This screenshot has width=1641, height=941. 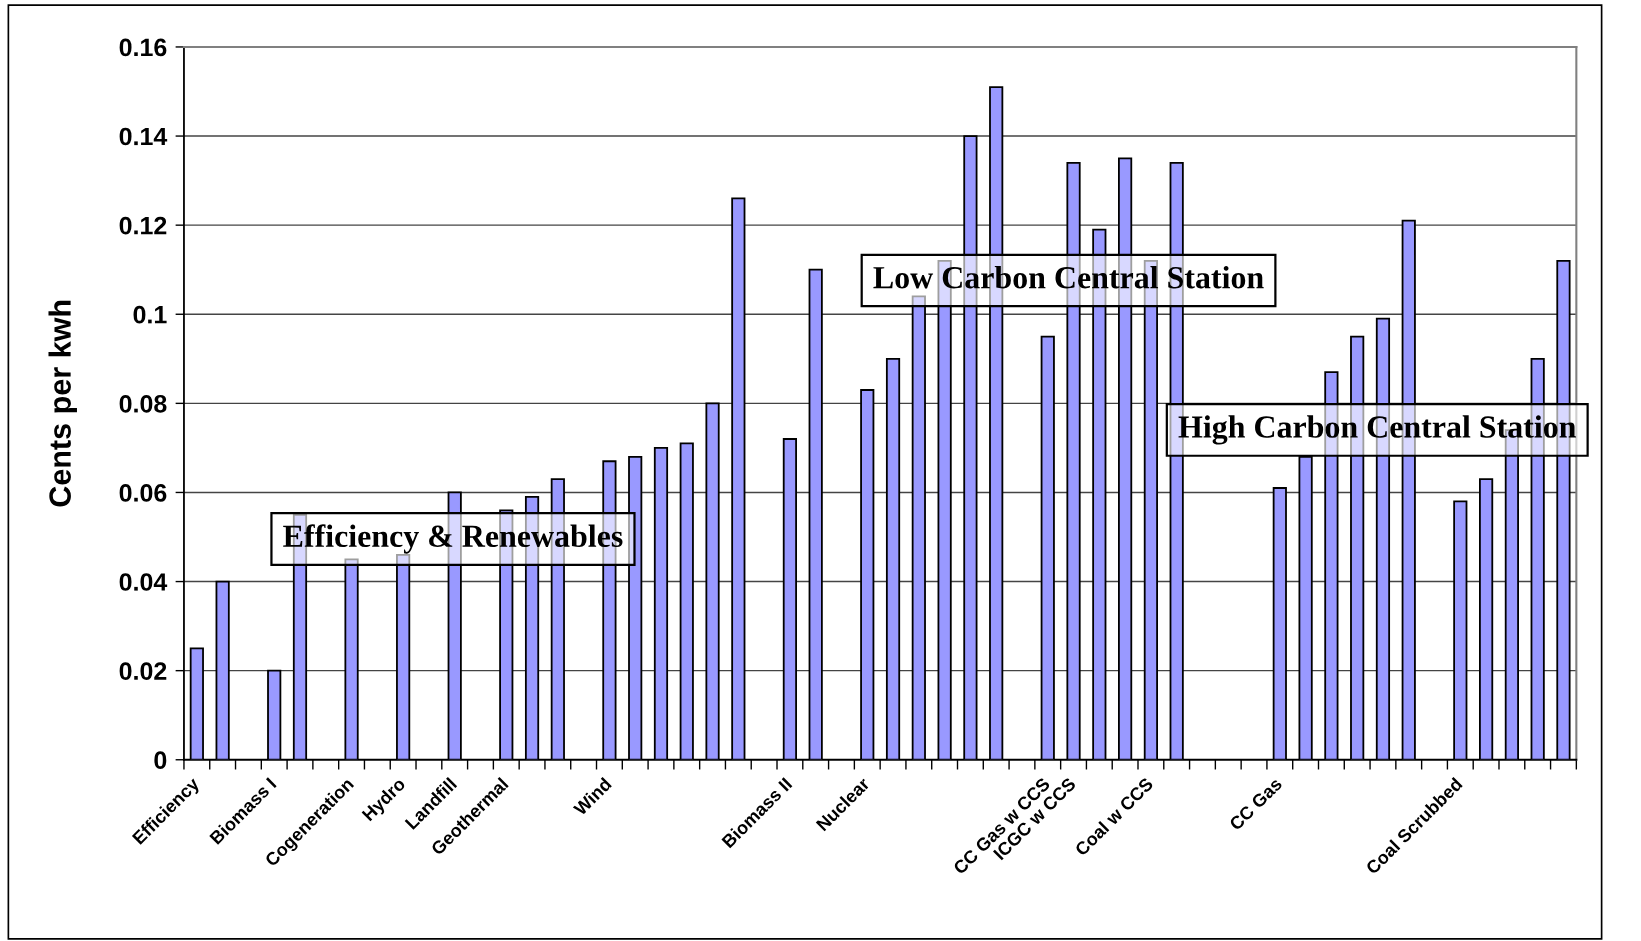 I want to click on y-tick-label: 0.08, so click(x=143, y=403).